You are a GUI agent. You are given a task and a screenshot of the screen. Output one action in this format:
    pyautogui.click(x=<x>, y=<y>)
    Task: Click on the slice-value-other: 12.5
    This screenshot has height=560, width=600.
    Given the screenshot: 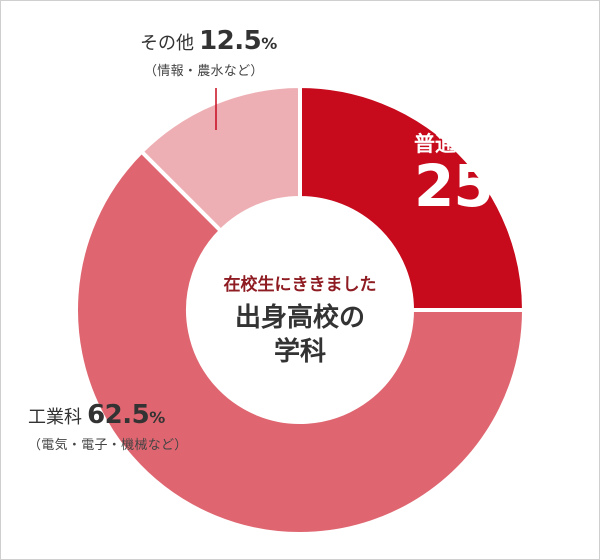 What is the action you would take?
    pyautogui.click(x=230, y=41)
    